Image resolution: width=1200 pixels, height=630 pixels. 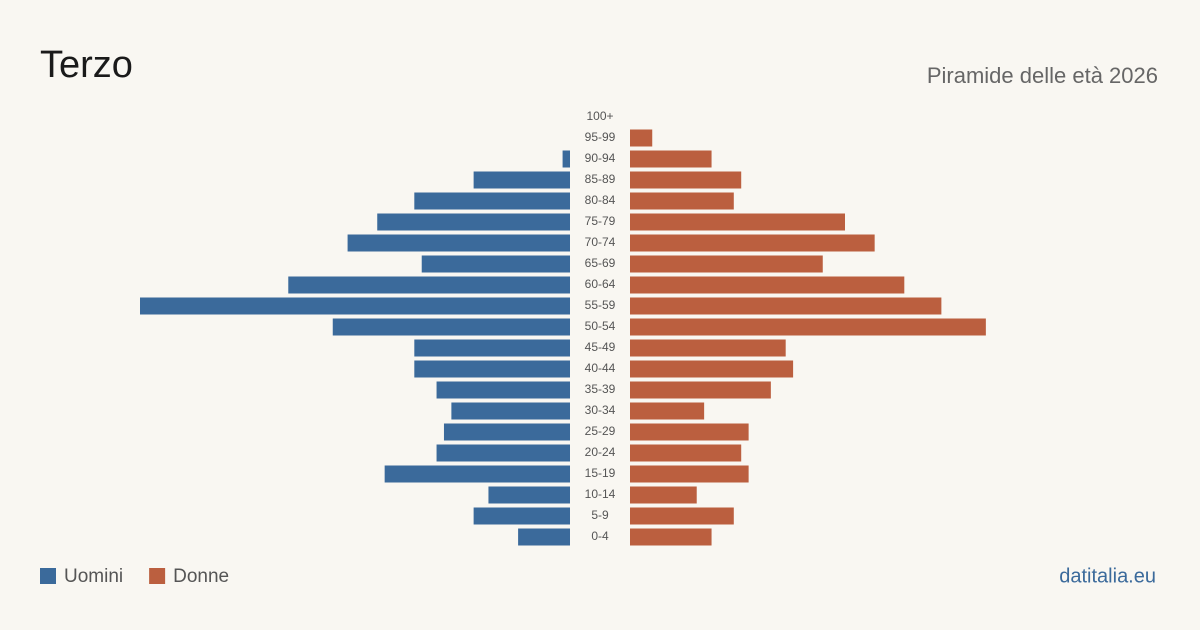 I want to click on age-label: 100+, so click(x=599, y=116).